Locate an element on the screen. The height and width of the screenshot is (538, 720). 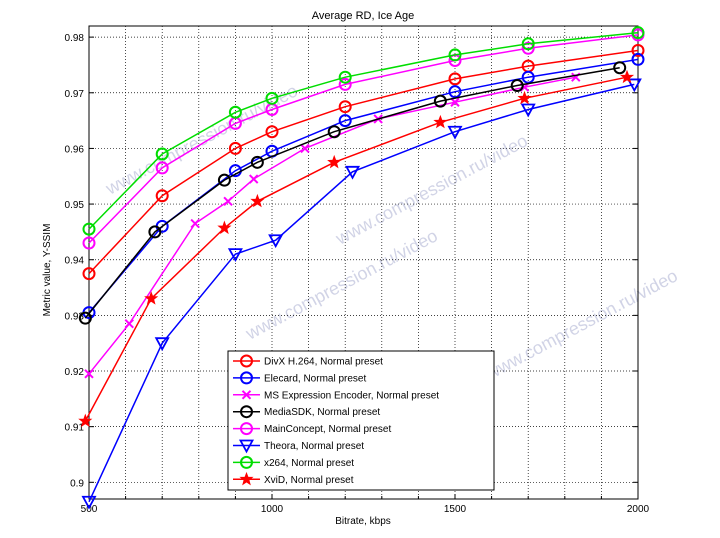
legend-entry: XviD, Normal preset is located at coordinates (293, 478).